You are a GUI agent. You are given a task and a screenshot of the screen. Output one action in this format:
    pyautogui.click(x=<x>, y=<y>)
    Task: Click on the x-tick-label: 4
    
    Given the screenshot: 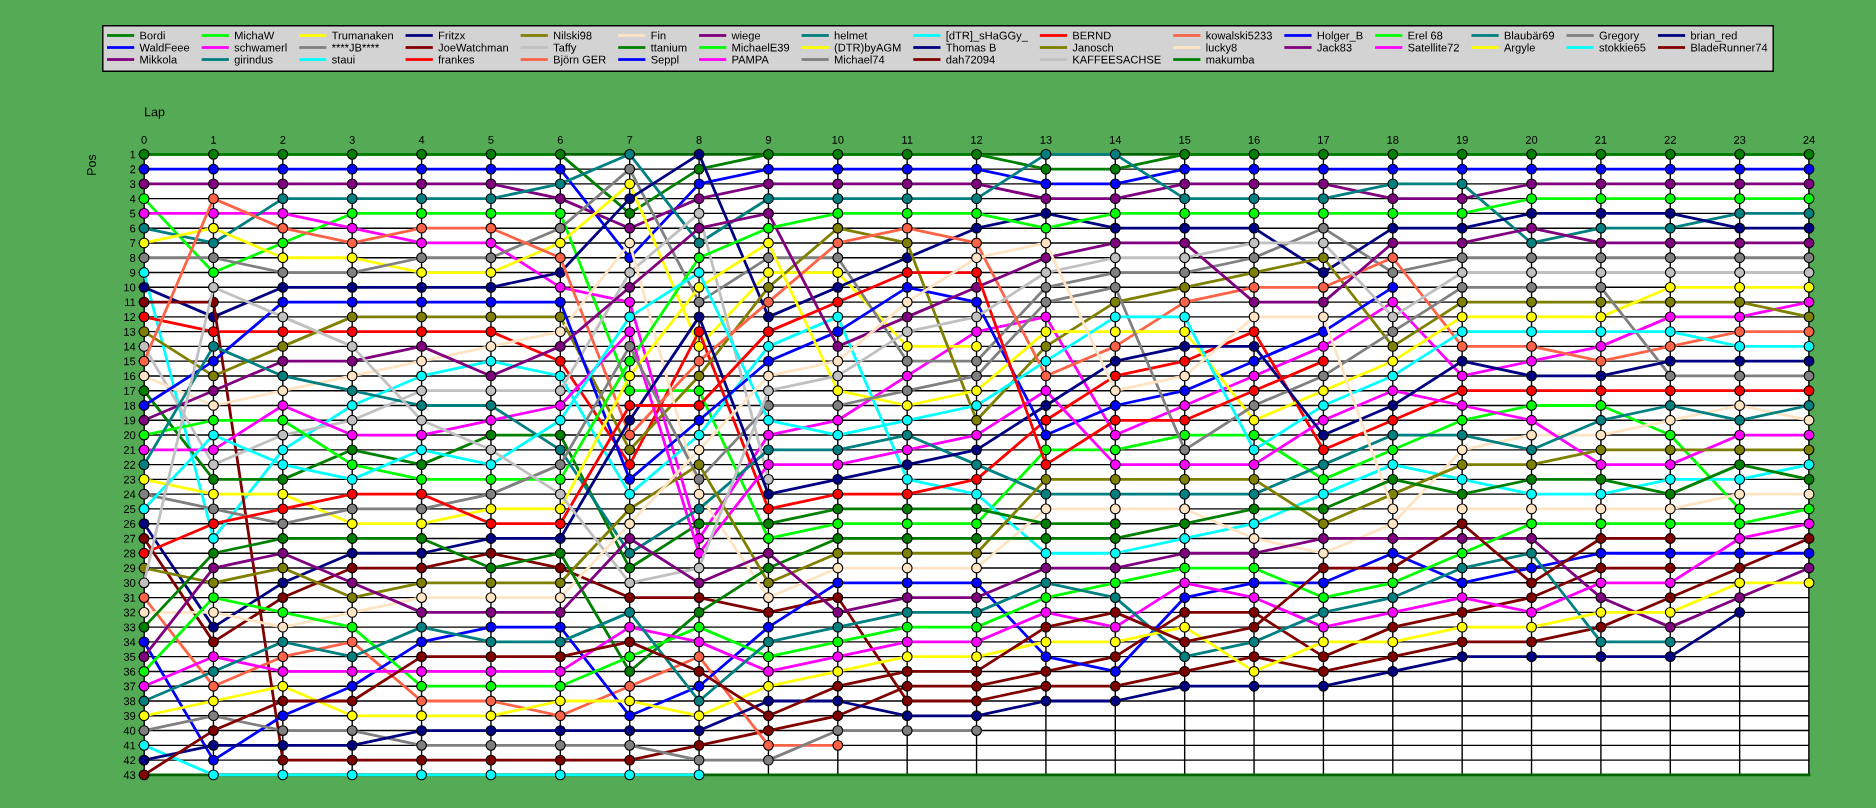 What is the action you would take?
    pyautogui.click(x=421, y=140)
    